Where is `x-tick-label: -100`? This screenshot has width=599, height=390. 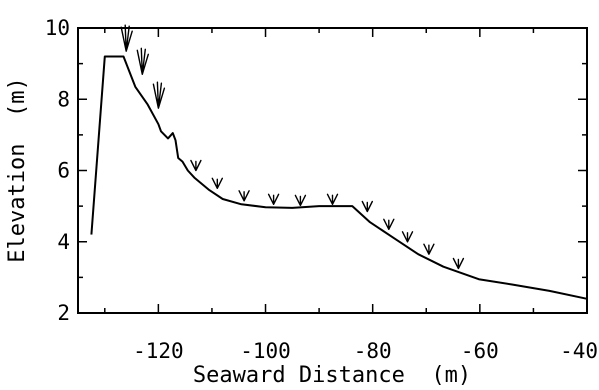
x-tick-label: -100 is located at coordinates (265, 351).